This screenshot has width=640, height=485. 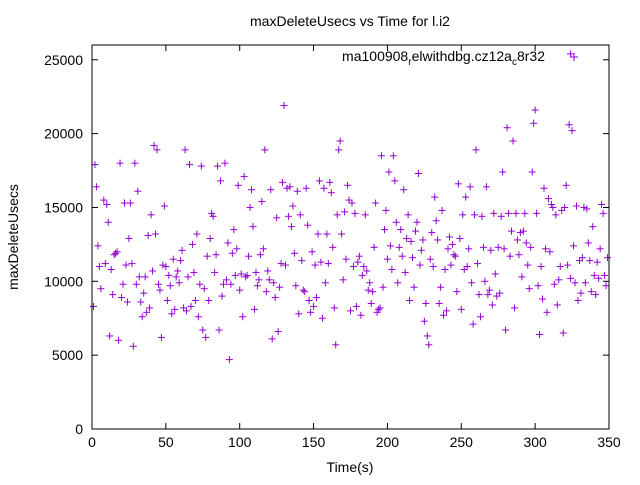 What do you see at coordinates (410, 62) in the screenshot?
I see `legend-label-sub1: r` at bounding box center [410, 62].